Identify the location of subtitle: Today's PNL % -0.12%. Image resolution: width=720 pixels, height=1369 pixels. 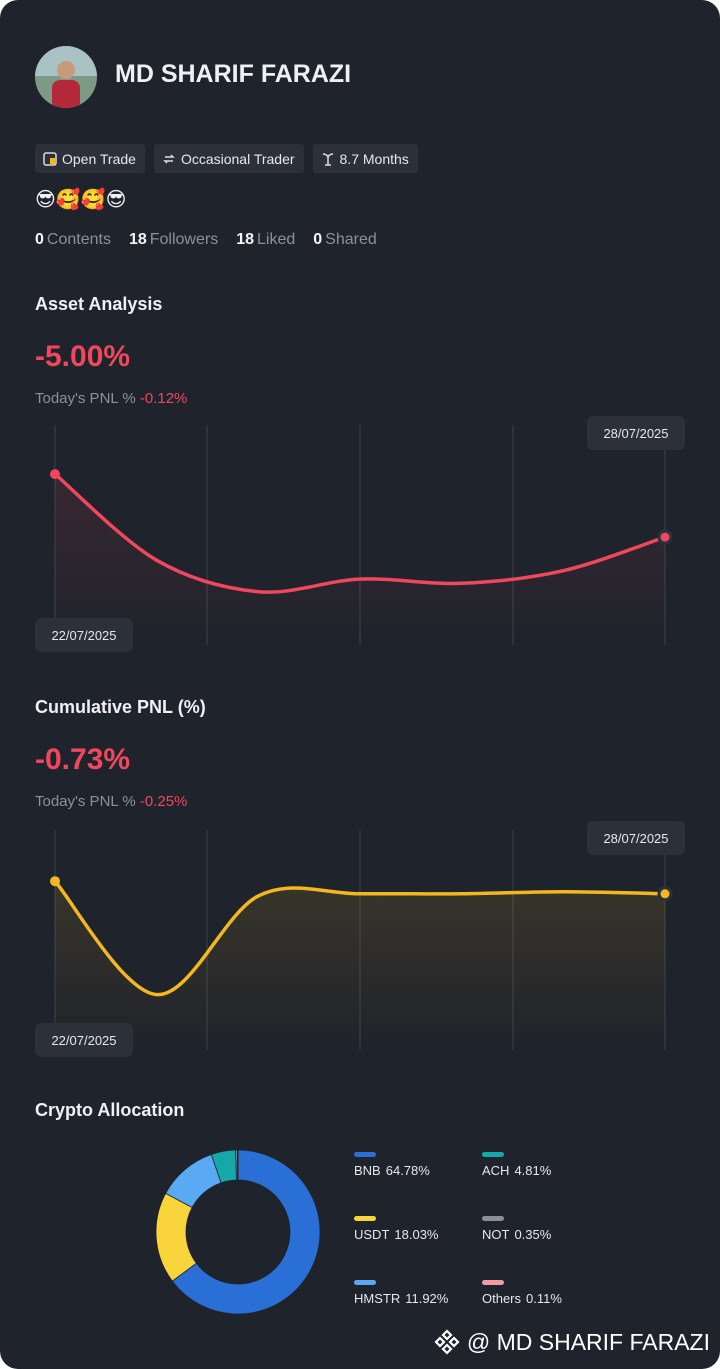
(111, 398).